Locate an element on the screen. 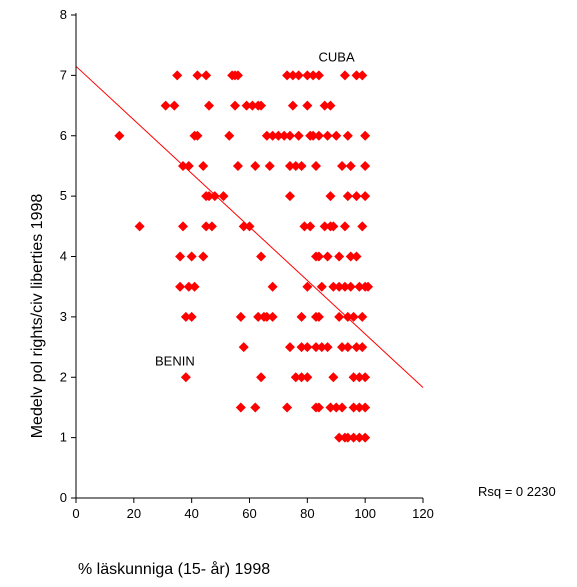 Image resolution: width=577 pixels, height=587 pixels. annotation-cuba: CUBA is located at coordinates (337, 56).